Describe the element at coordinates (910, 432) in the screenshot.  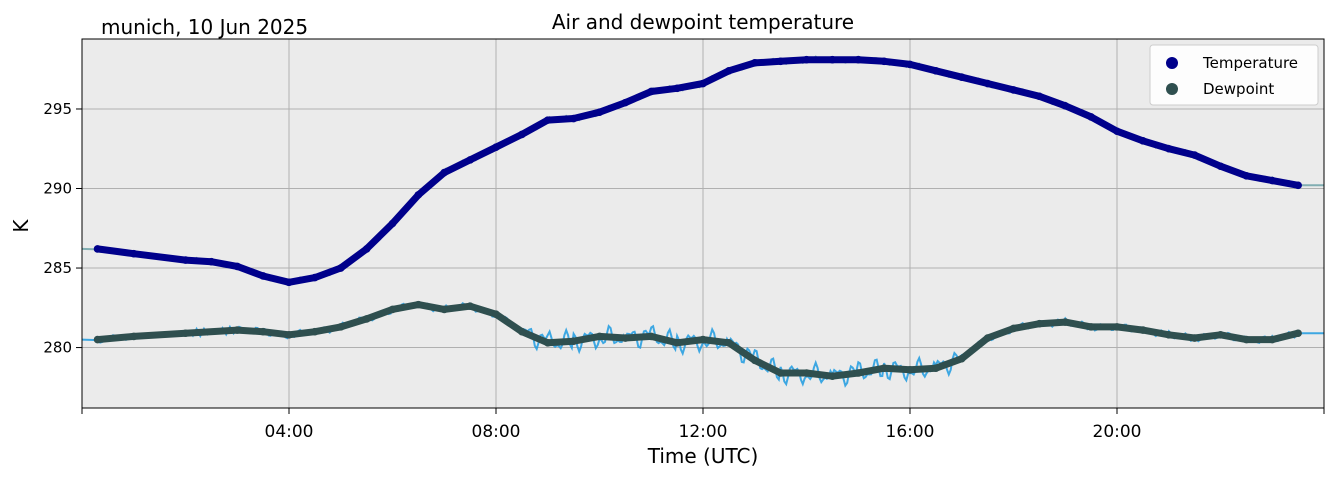
I see `x-tick-label: 16:00` at that location.